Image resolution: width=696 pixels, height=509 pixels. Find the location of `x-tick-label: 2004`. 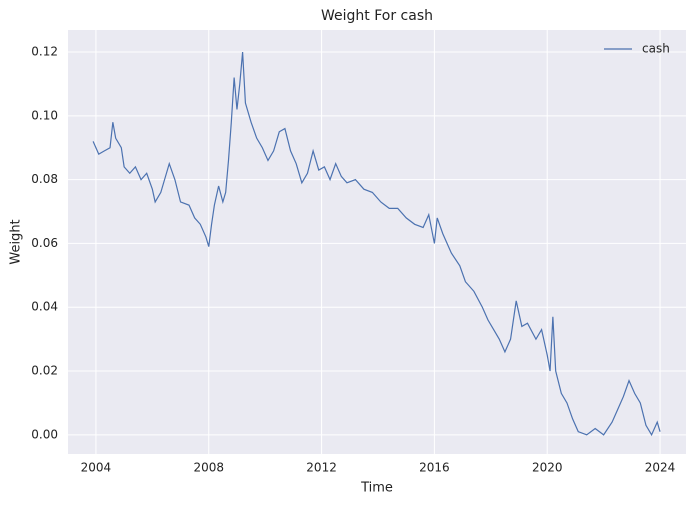

x-tick-label: 2004 is located at coordinates (96, 468).